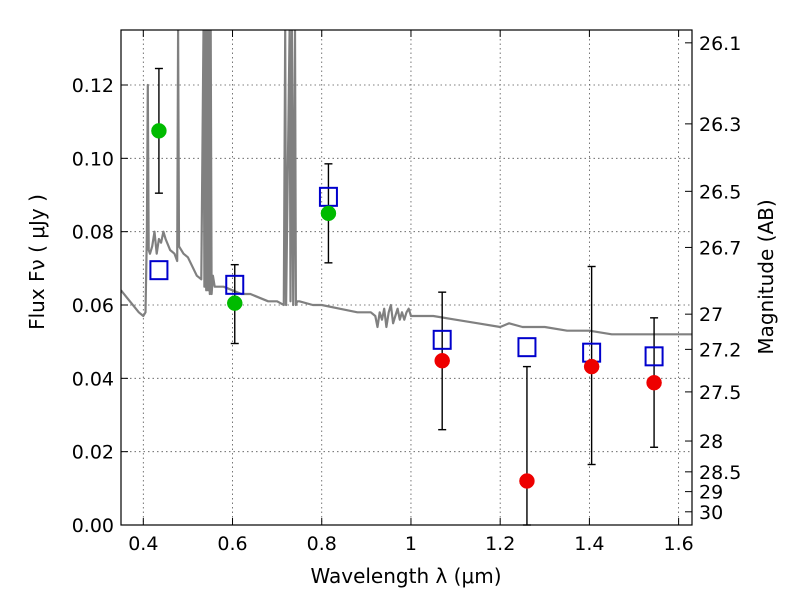 This screenshot has width=800, height=600. What do you see at coordinates (720, 192) in the screenshot?
I see `right-tick-label: 26.5` at bounding box center [720, 192].